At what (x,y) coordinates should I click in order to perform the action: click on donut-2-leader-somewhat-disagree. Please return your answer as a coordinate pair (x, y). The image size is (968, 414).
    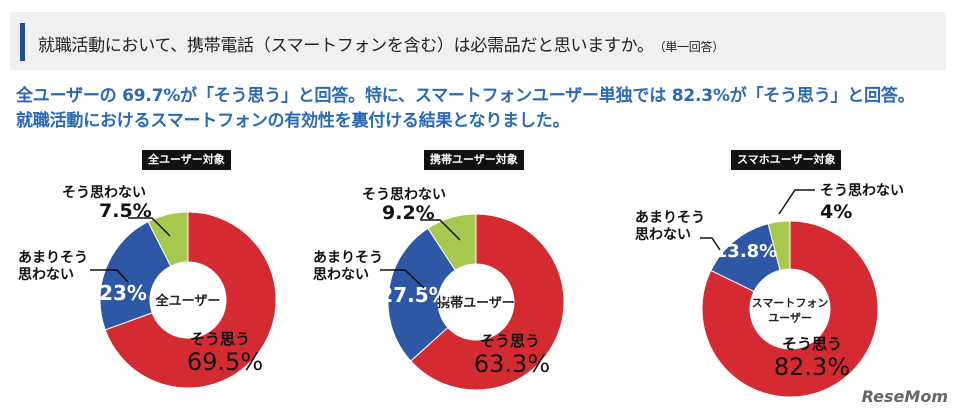
    Looking at the image, I should click on (710, 244).